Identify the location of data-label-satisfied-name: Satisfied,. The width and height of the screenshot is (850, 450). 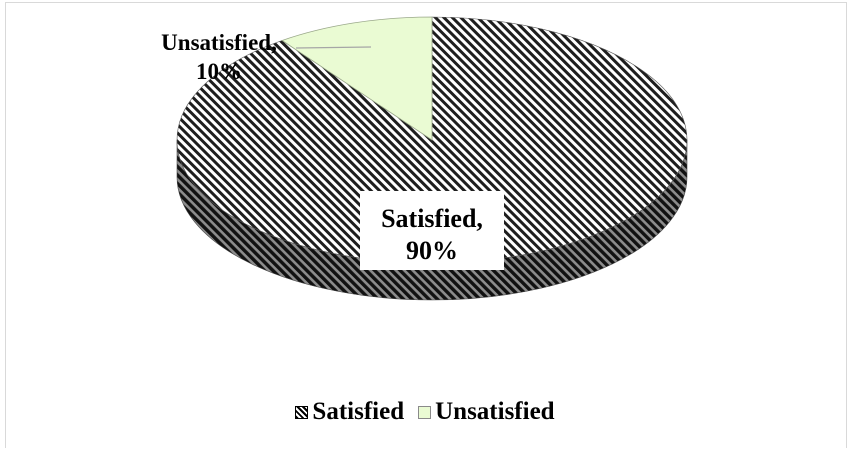
(432, 218).